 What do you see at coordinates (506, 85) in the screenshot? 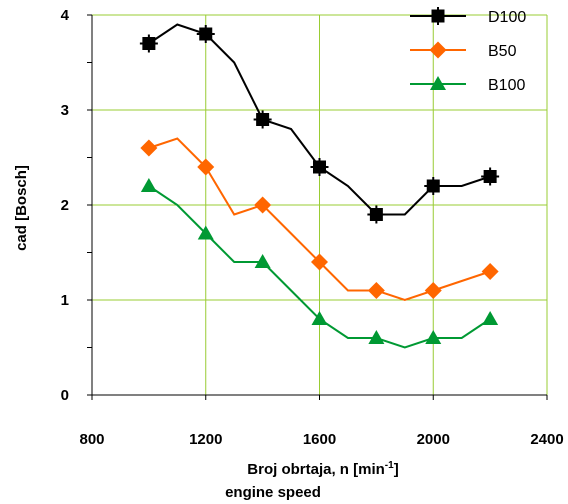
I see `legend-label: B100` at bounding box center [506, 85].